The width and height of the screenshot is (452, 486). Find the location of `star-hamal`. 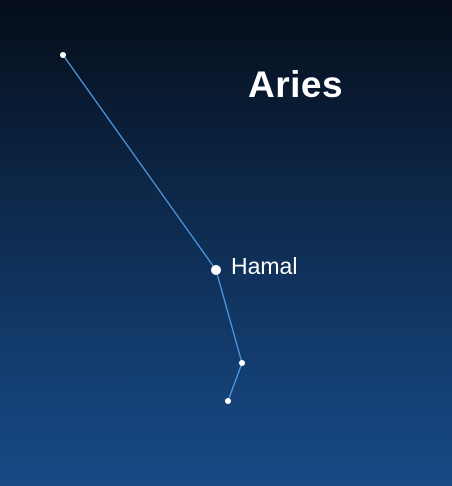

star-hamal is located at coordinates (216, 270).